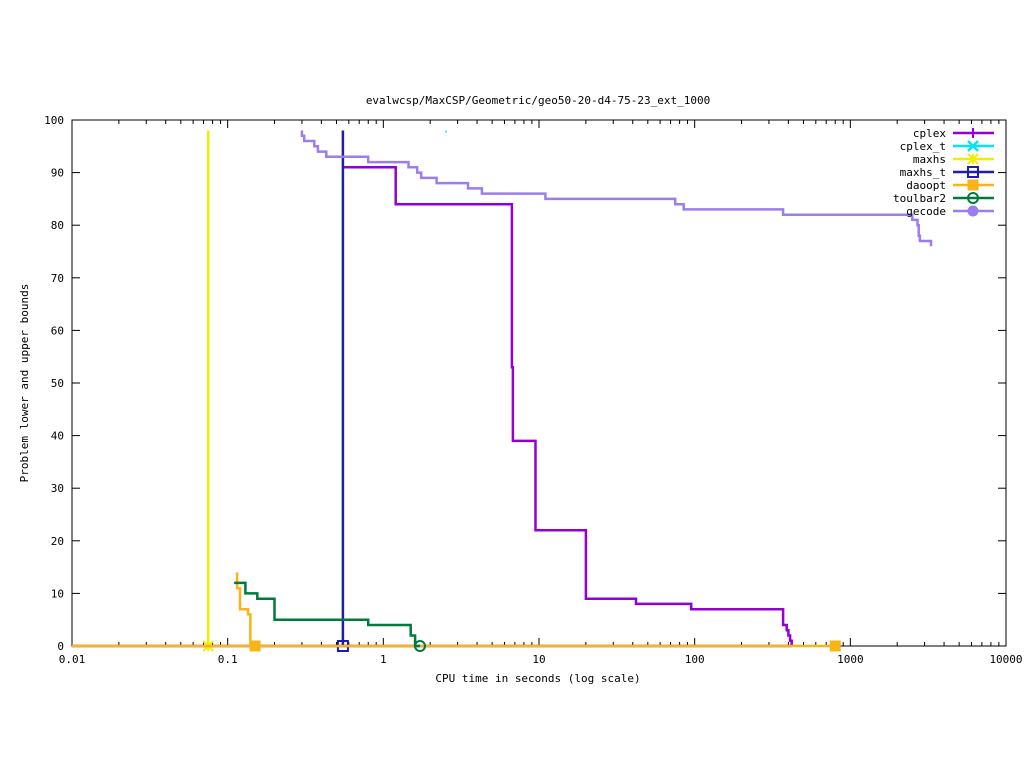  What do you see at coordinates (72, 659) in the screenshot?
I see `x-tick-label: 0.01` at bounding box center [72, 659].